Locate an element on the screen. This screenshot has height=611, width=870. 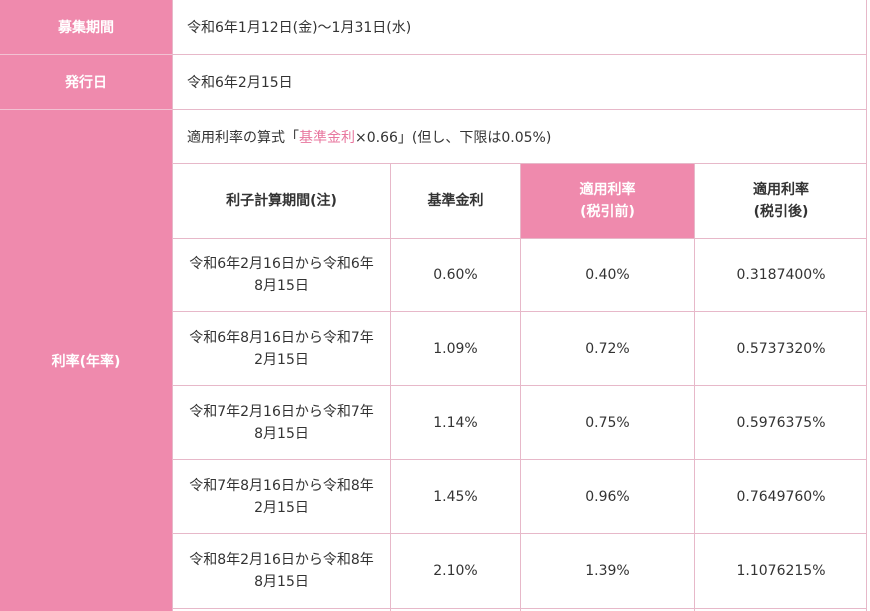
table-row-base-rate: 1.14% is located at coordinates (455, 422).